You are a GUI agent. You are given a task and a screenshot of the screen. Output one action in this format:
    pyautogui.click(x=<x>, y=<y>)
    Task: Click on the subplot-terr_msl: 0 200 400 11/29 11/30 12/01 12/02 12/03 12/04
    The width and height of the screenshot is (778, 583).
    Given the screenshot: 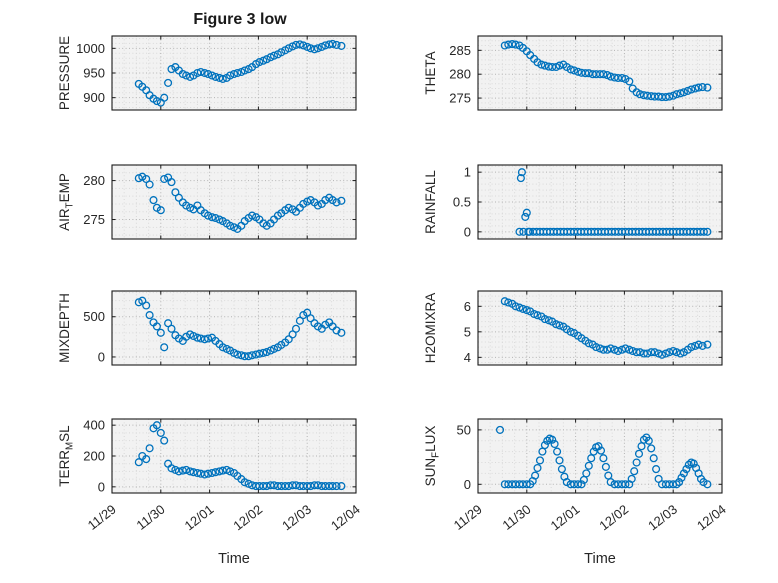 What is the action you would take?
    pyautogui.click(x=223, y=476)
    